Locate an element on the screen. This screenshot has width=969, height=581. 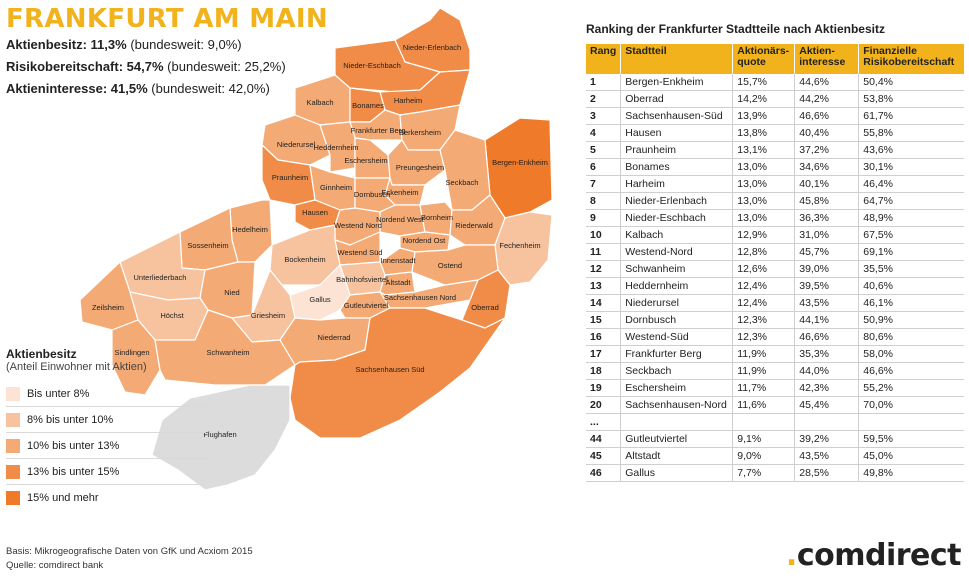
ranking-cell: 61,7% is located at coordinates (911, 116).